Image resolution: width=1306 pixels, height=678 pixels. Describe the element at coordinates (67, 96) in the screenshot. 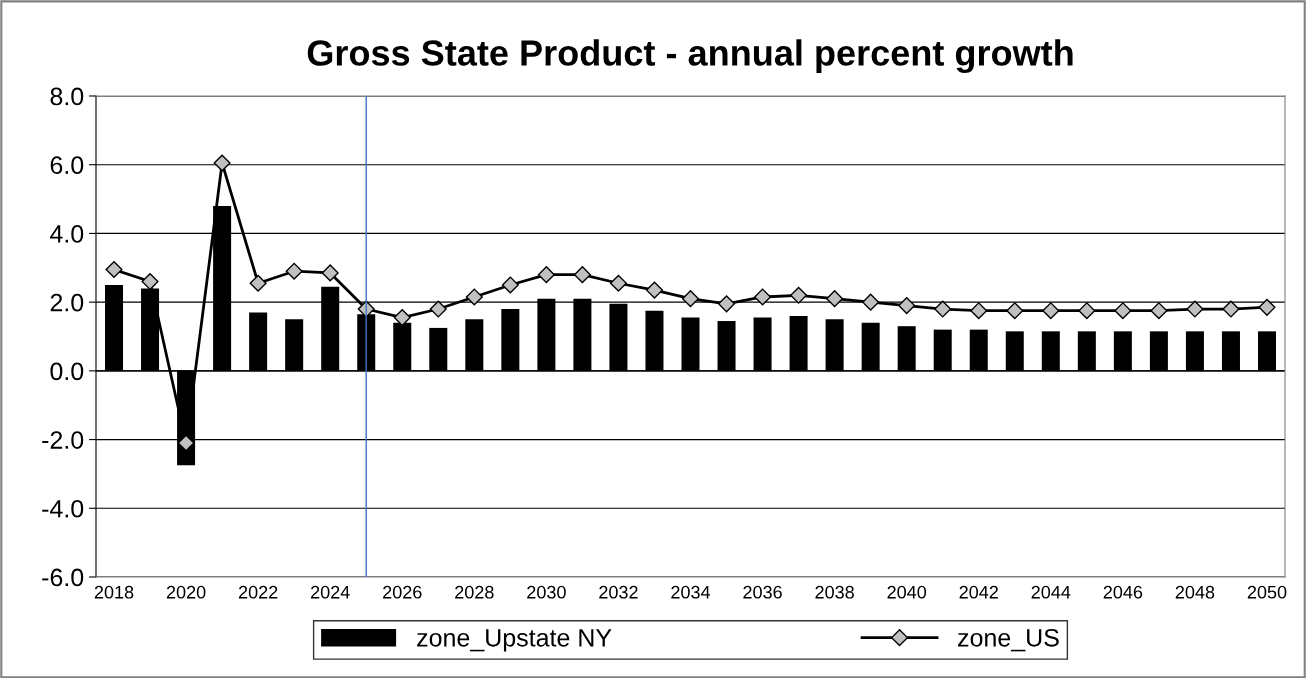

I see `y-tick-label: 8.0` at that location.